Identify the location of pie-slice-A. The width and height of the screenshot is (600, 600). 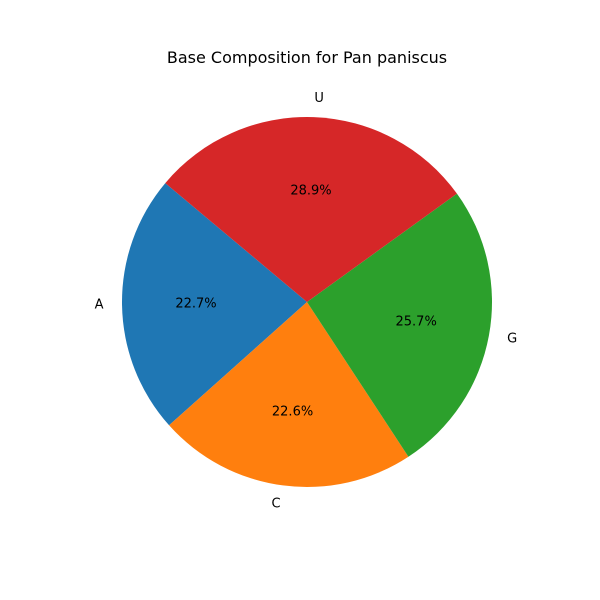
(214, 304).